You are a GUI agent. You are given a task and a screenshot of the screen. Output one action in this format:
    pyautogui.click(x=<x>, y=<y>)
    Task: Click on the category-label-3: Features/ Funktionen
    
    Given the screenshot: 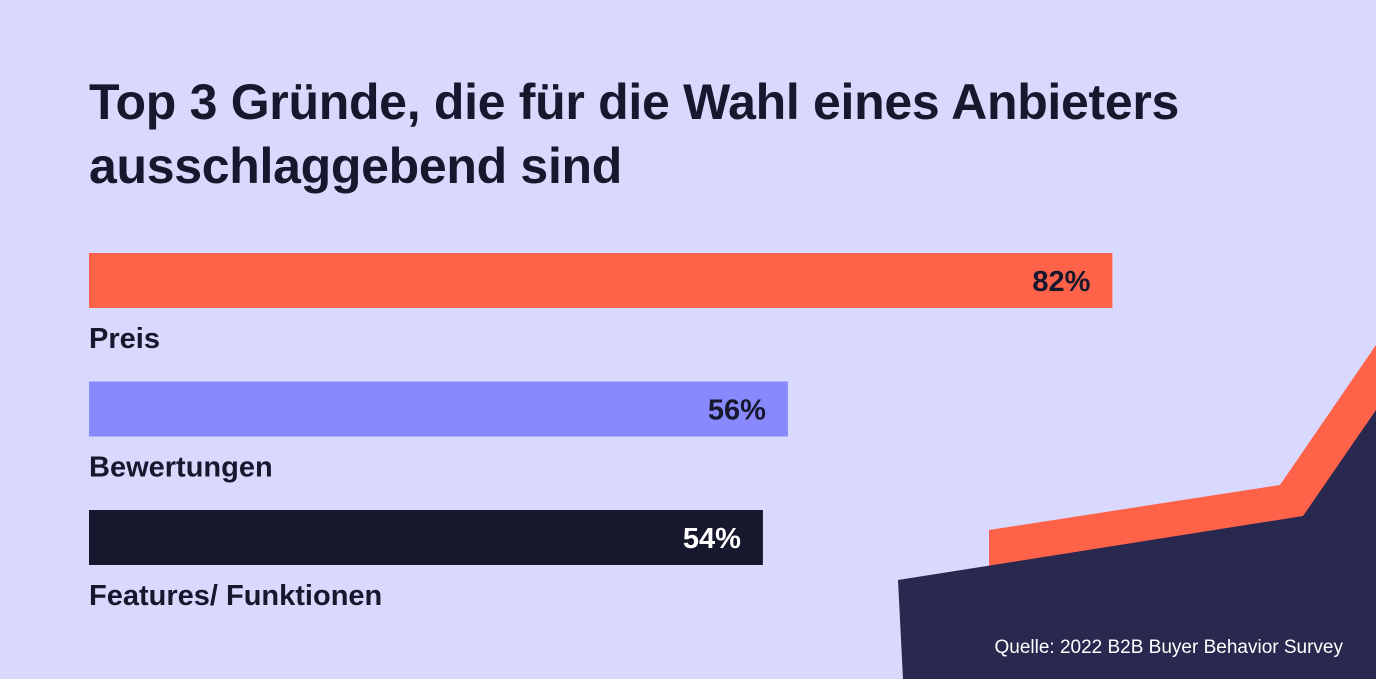 What is the action you would take?
    pyautogui.click(x=235, y=596)
    